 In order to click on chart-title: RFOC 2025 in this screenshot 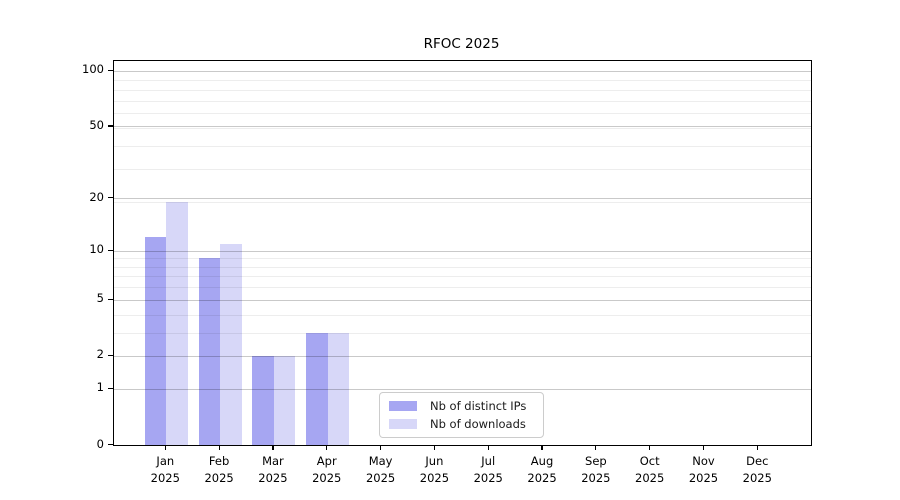, I will do `click(461, 44)`.